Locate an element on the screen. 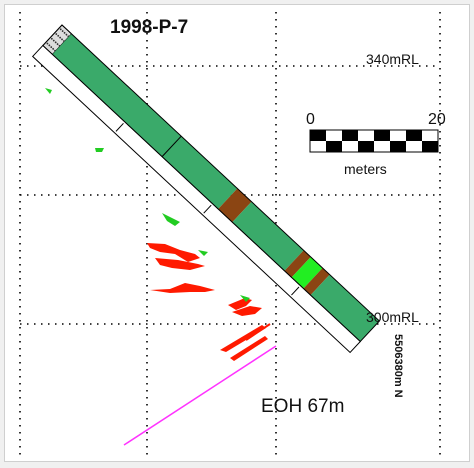  scale-bar is located at coordinates (374, 141).